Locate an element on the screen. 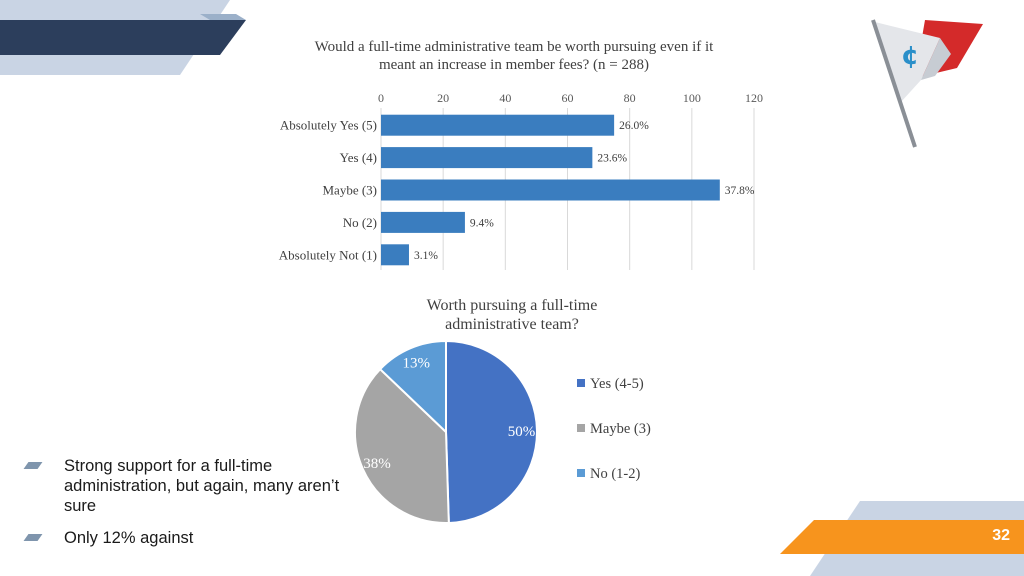  bullet-text: Only 12% against is located at coordinates (129, 538).